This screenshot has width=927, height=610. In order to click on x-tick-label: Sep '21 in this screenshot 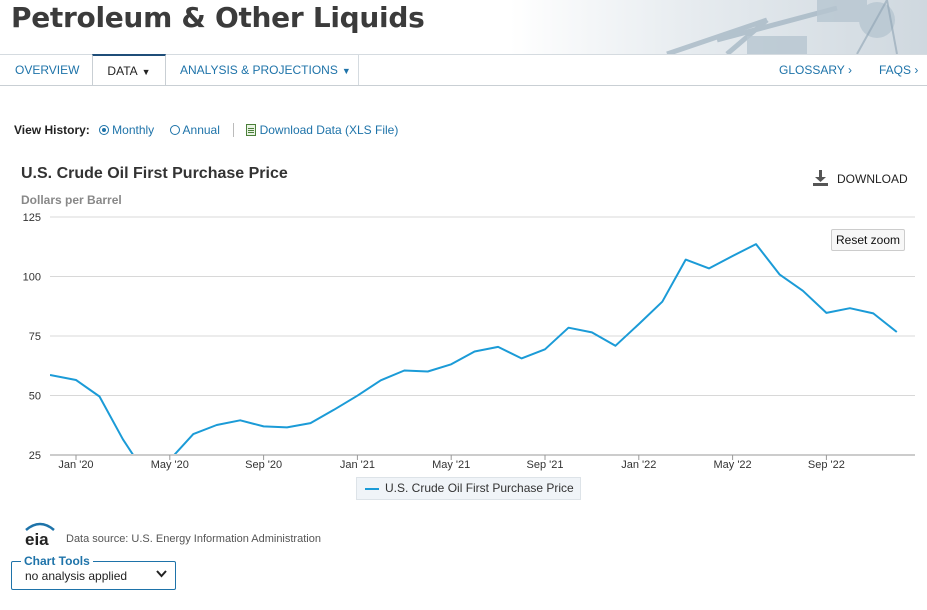, I will do `click(545, 465)`.